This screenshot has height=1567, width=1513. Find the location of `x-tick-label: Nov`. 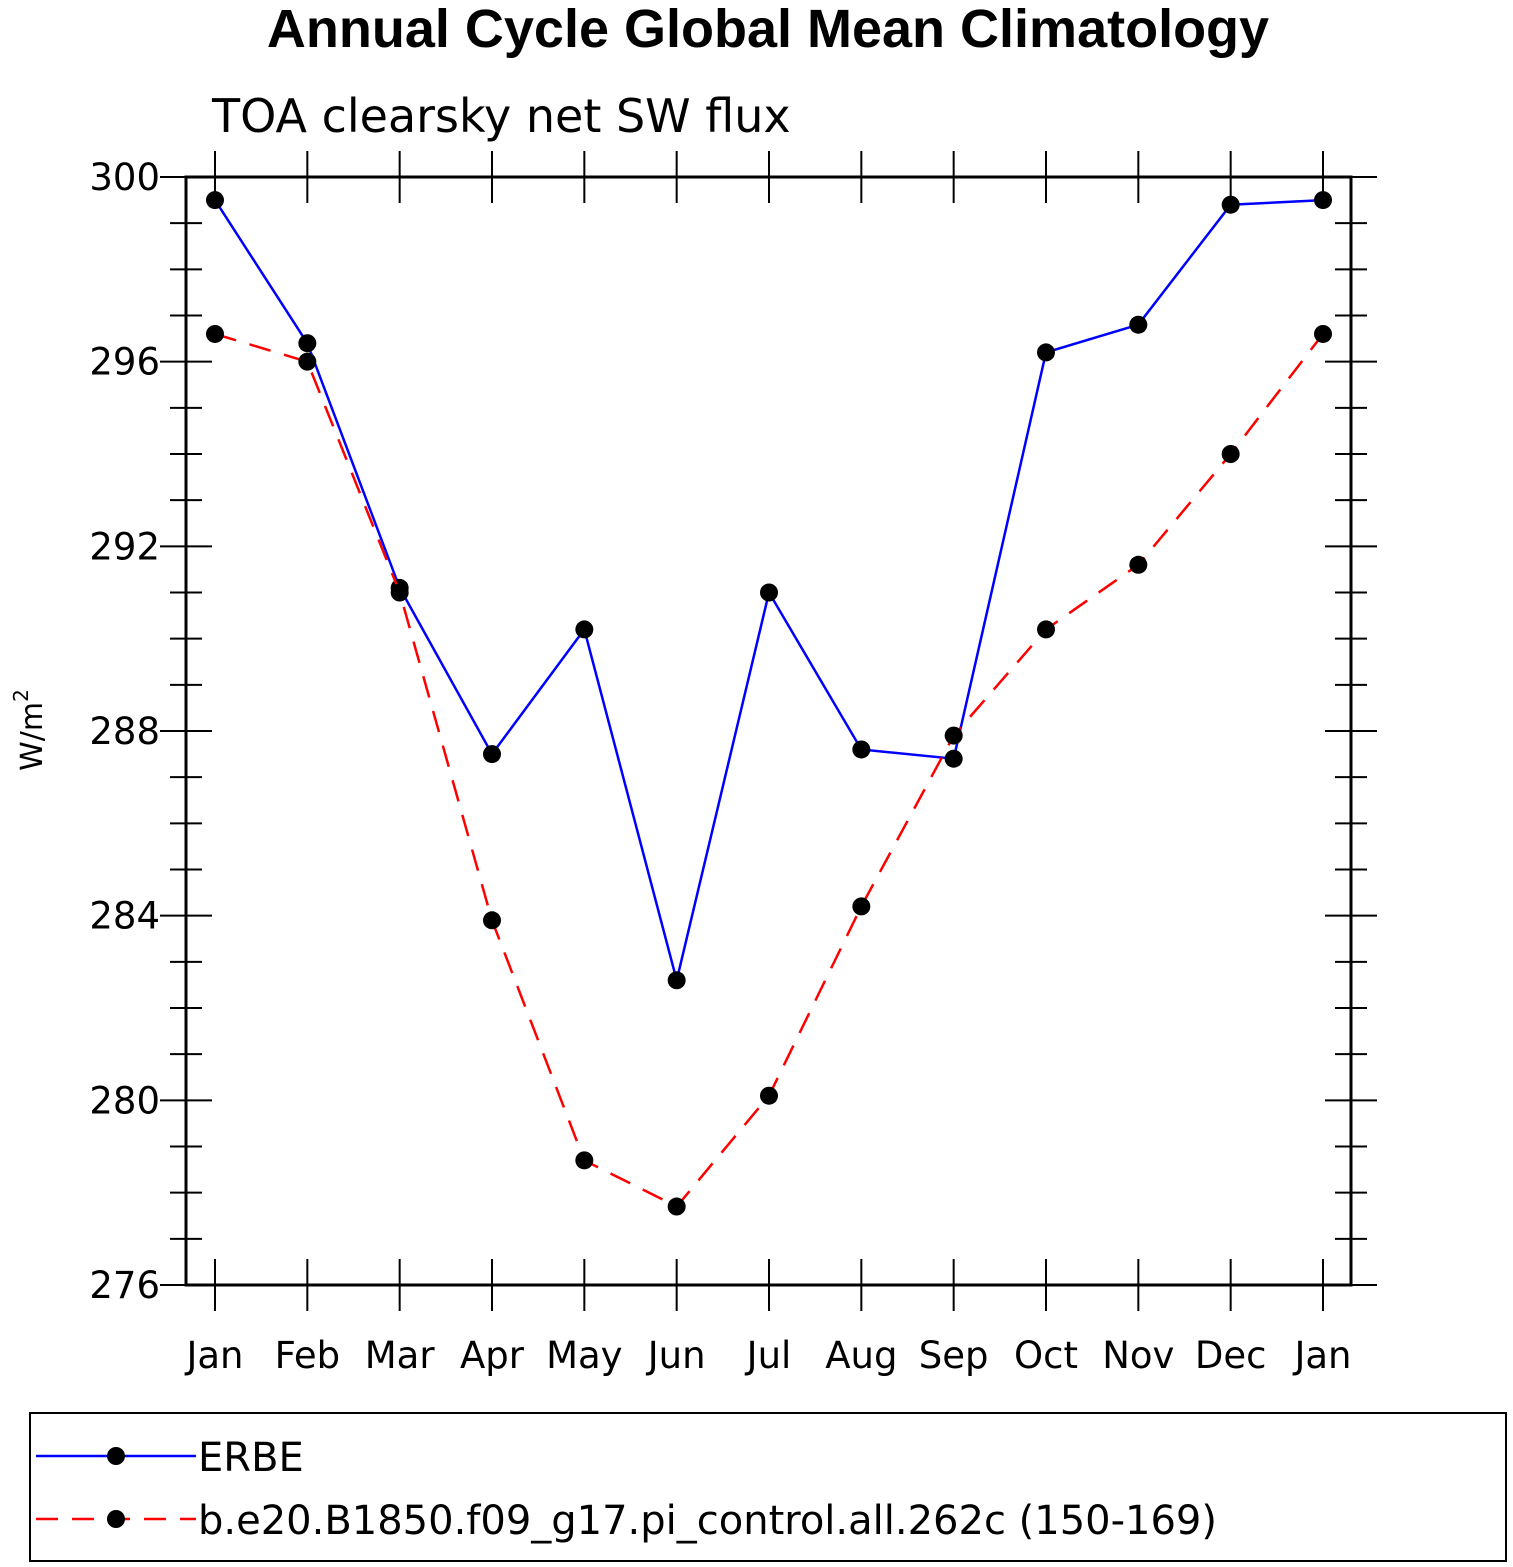

x-tick-label: Nov is located at coordinates (1138, 1355).